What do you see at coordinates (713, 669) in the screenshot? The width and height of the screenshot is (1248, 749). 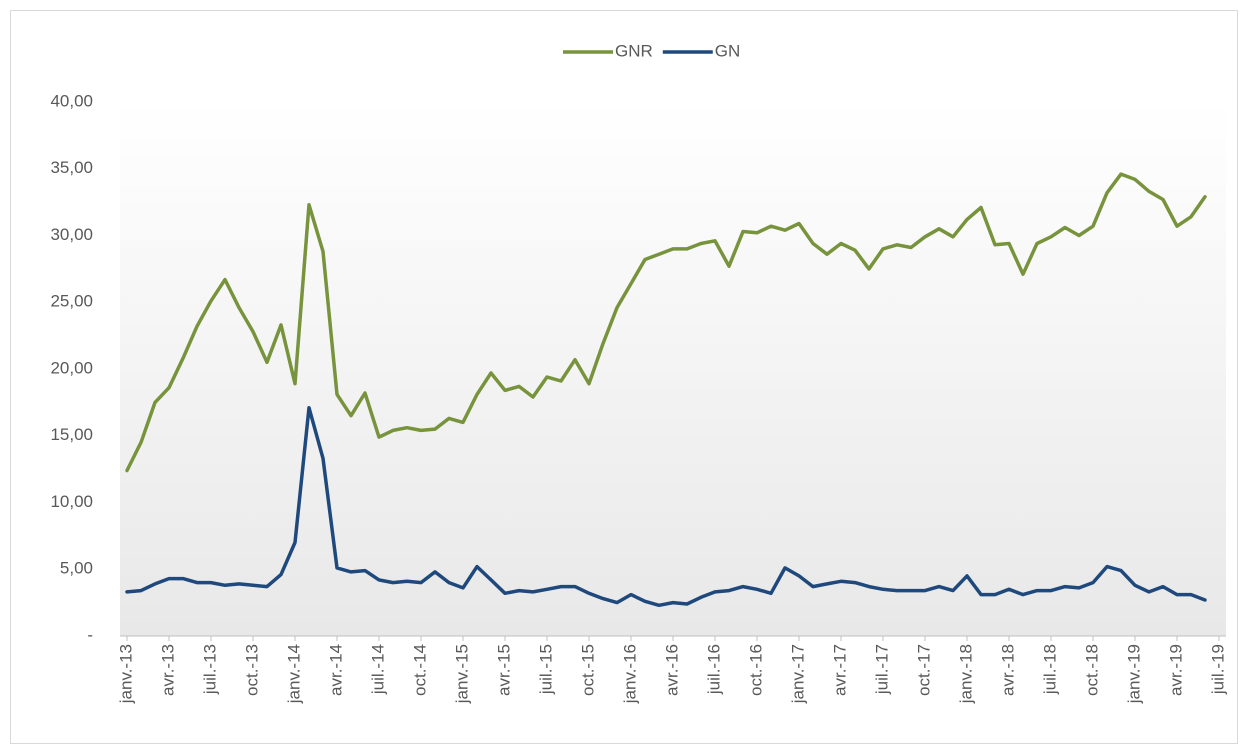 I see `x-tick-label: juil.-16` at bounding box center [713, 669].